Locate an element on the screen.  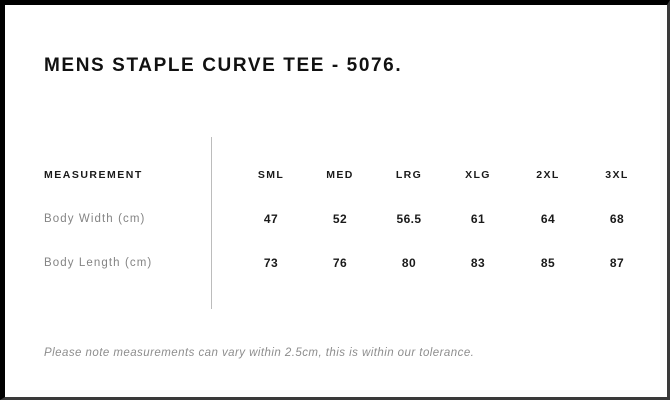
cell-body-length-lrg: 80 is located at coordinates (409, 263).